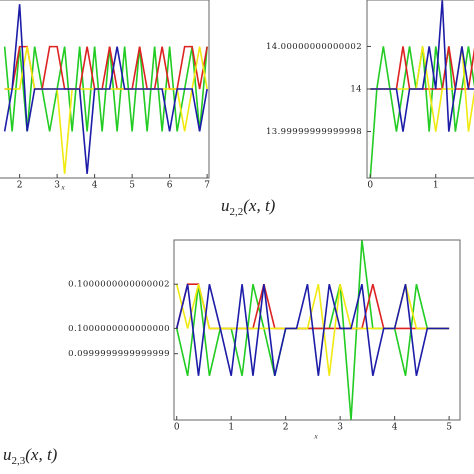  I want to click on caption-subscript: 2,2, so click(237, 212).